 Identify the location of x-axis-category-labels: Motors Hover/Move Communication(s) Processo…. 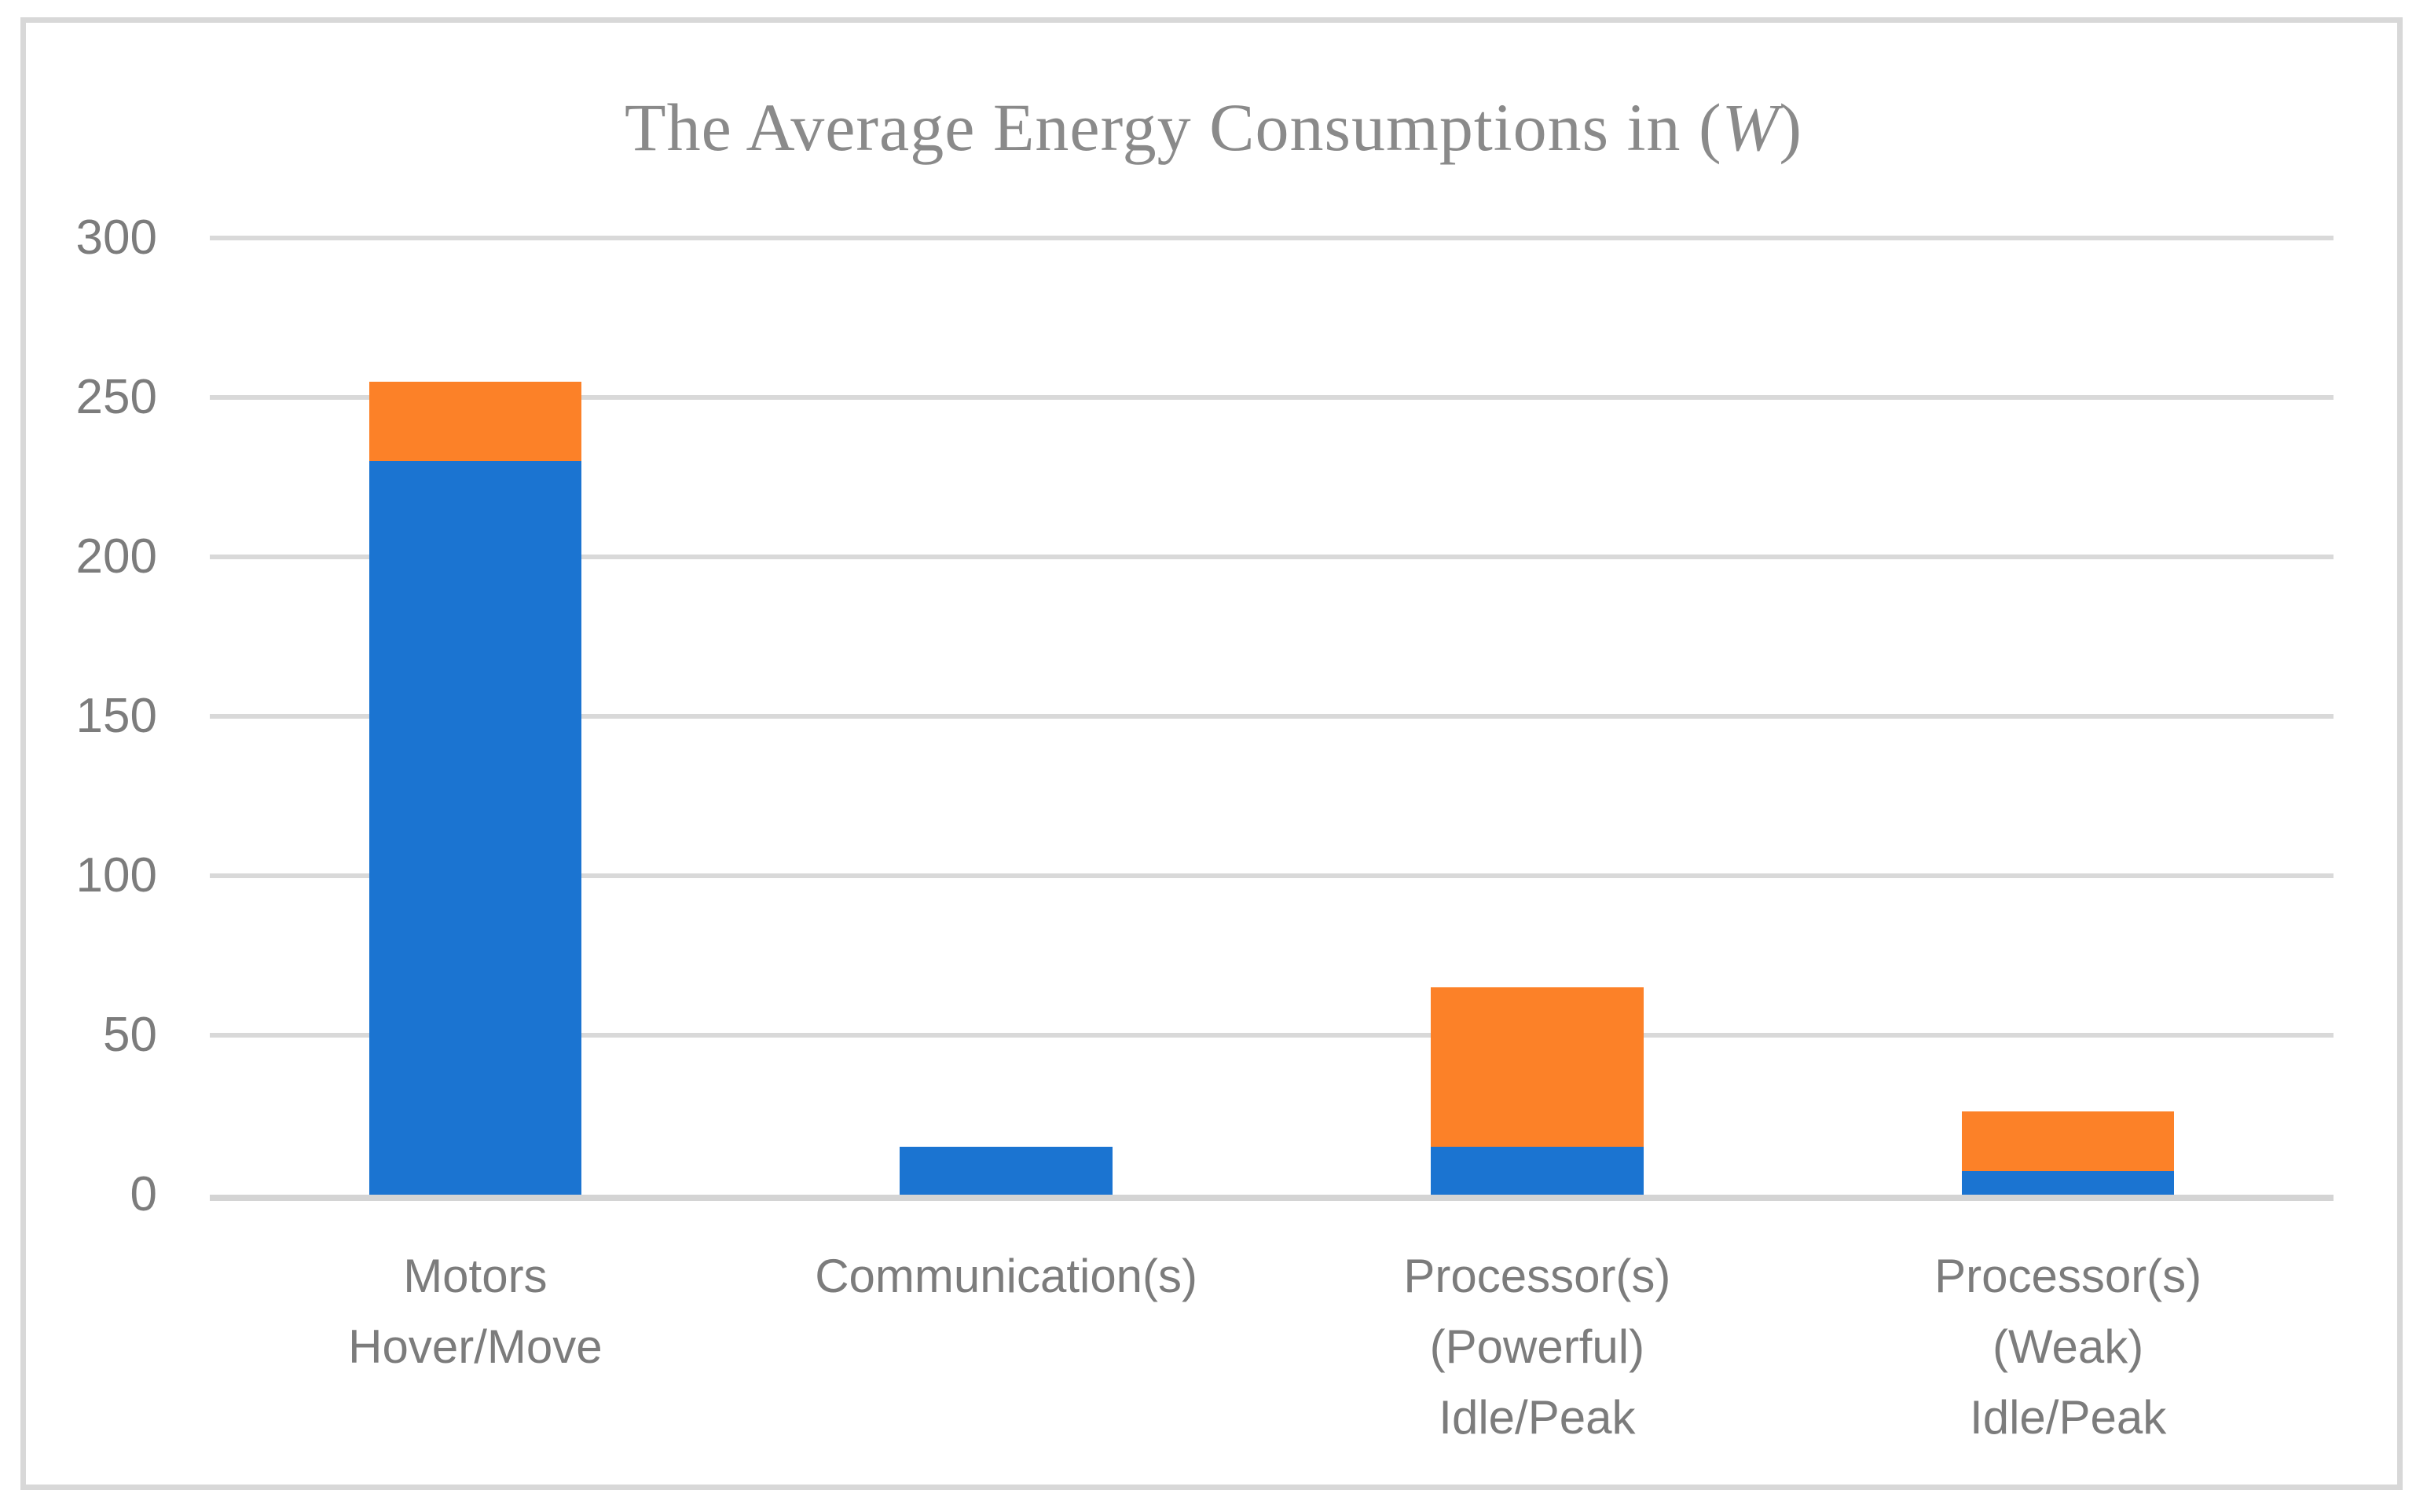
(1272, 1366).